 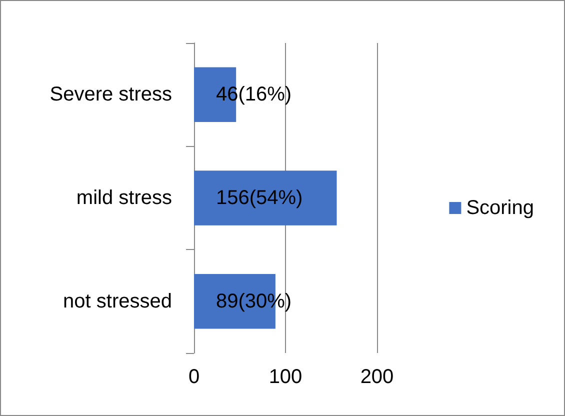 I want to click on y-tick-label: Severe stress, so click(x=111, y=95).